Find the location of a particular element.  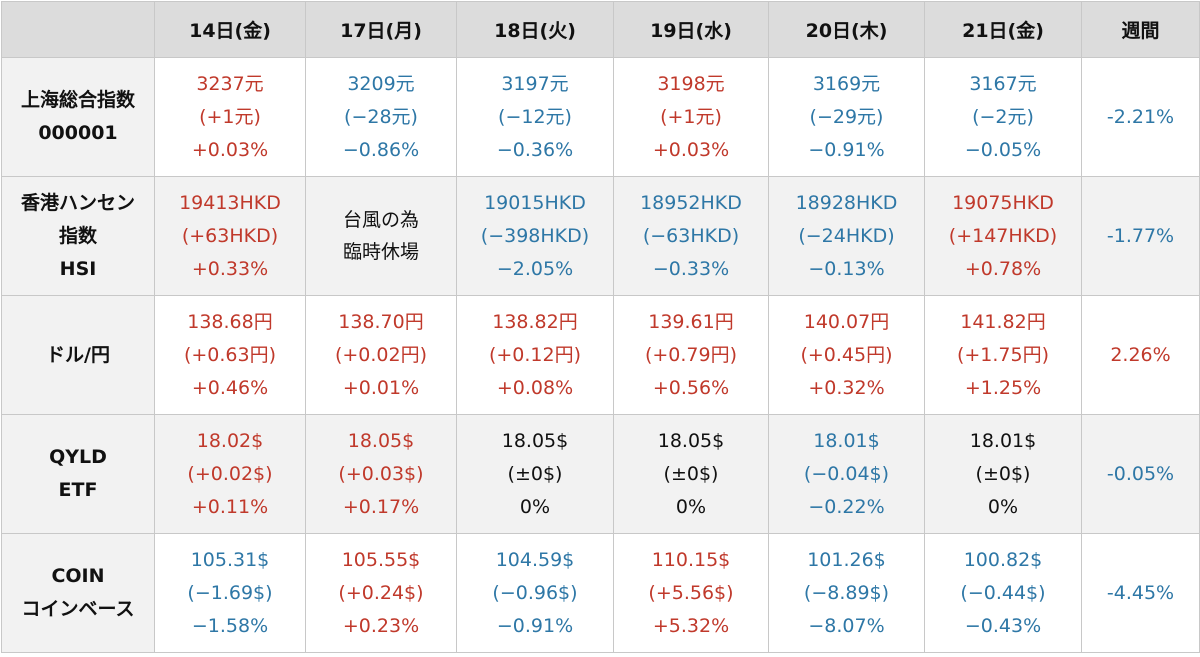

price-value: 104.59$ is located at coordinates (535, 559).